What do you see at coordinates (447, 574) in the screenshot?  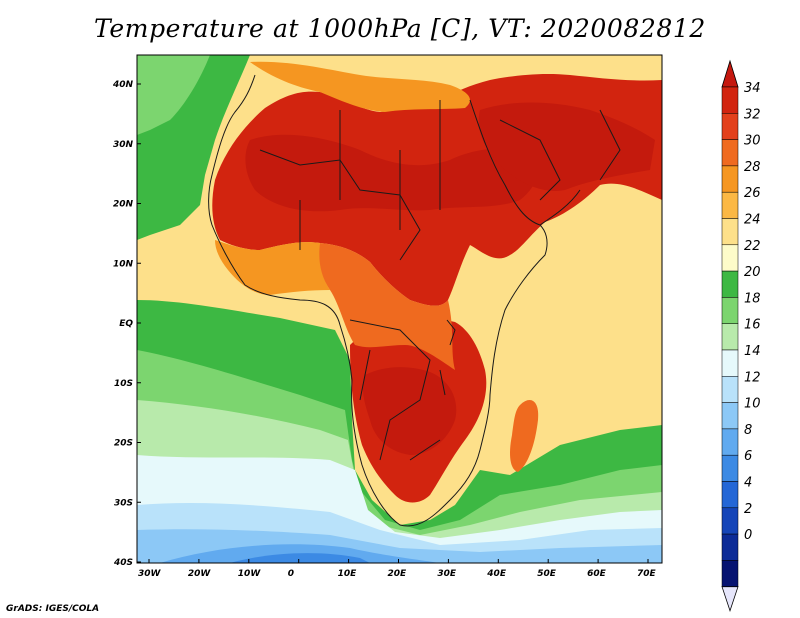 I see `lon-tick-label: 30E` at bounding box center [447, 574].